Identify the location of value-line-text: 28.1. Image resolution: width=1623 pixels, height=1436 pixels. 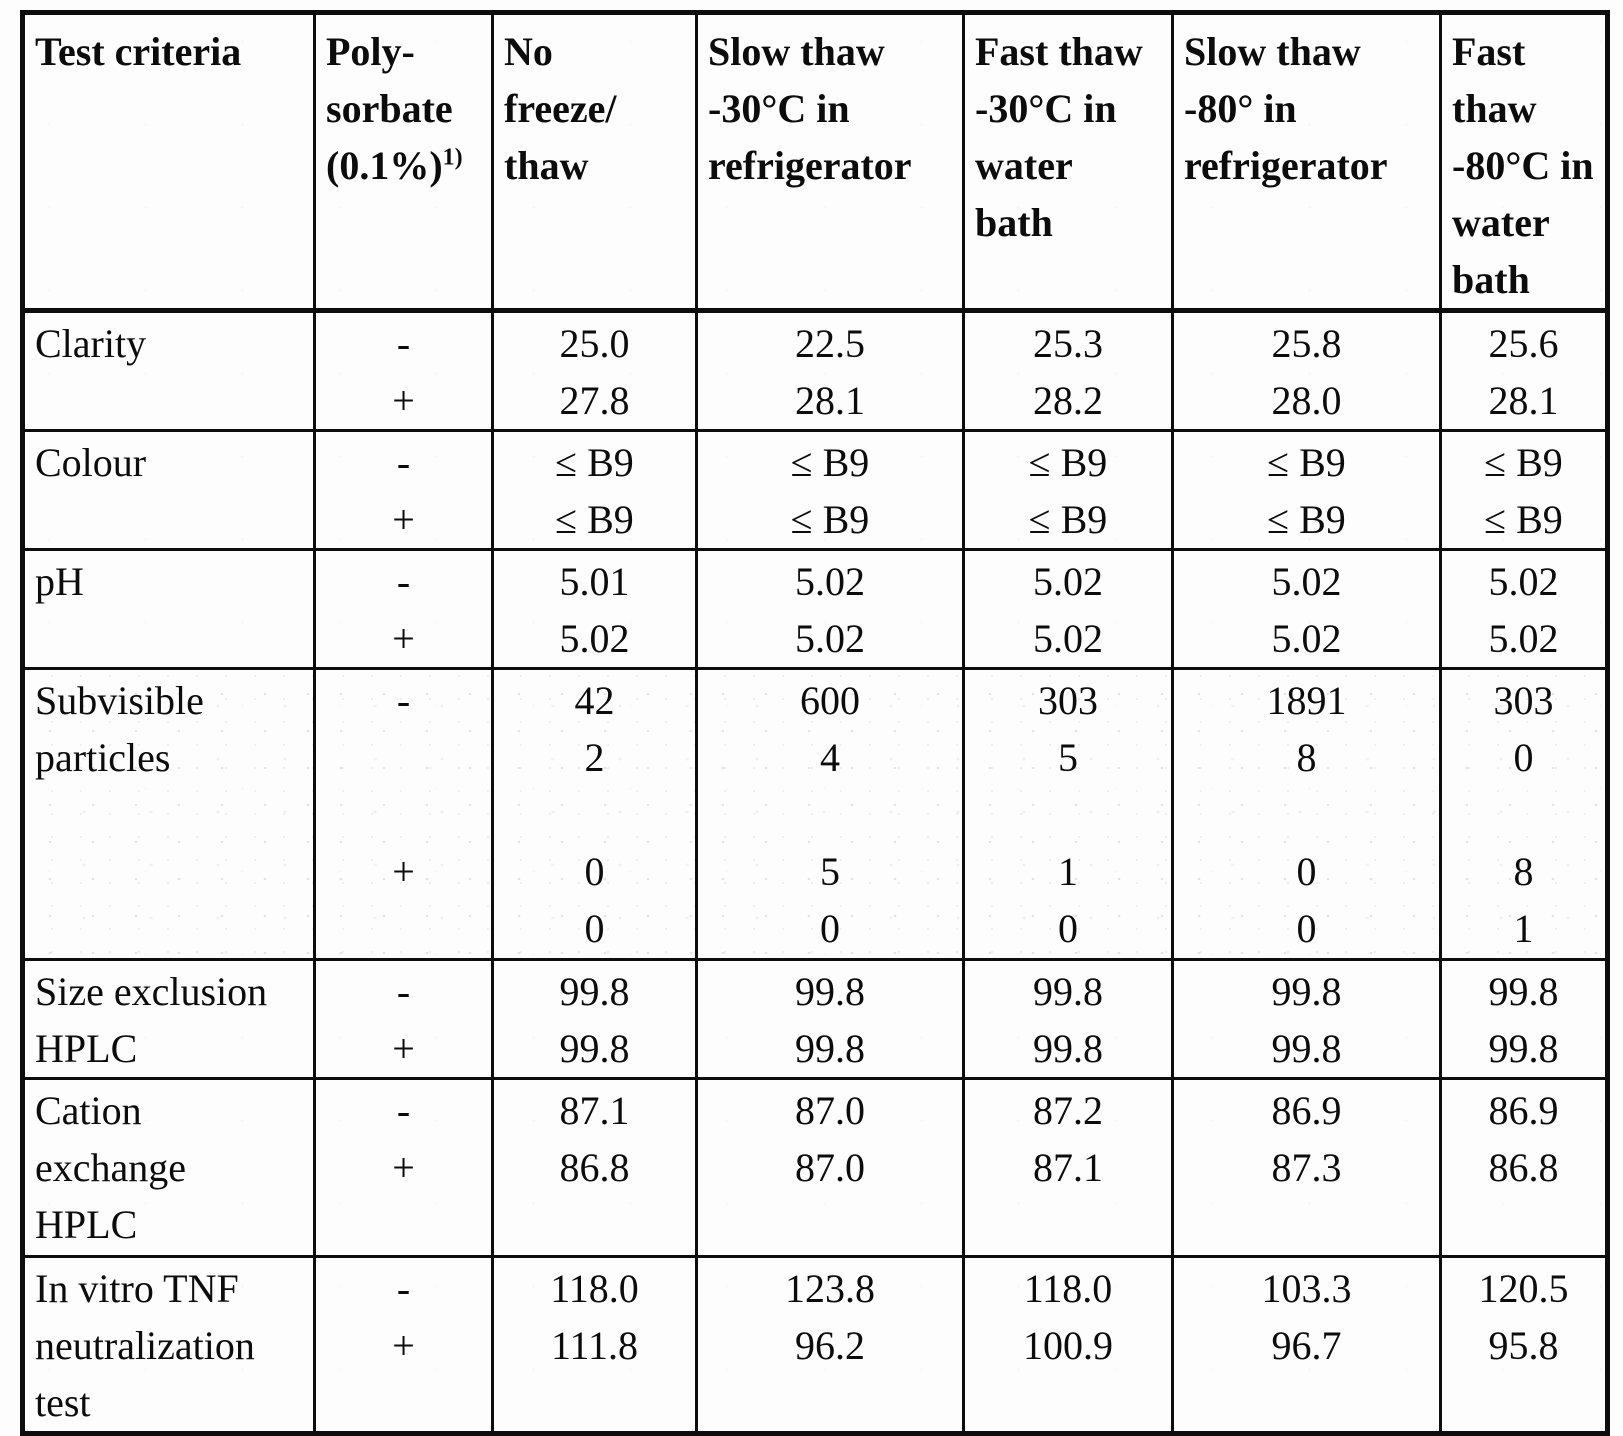
(830, 400).